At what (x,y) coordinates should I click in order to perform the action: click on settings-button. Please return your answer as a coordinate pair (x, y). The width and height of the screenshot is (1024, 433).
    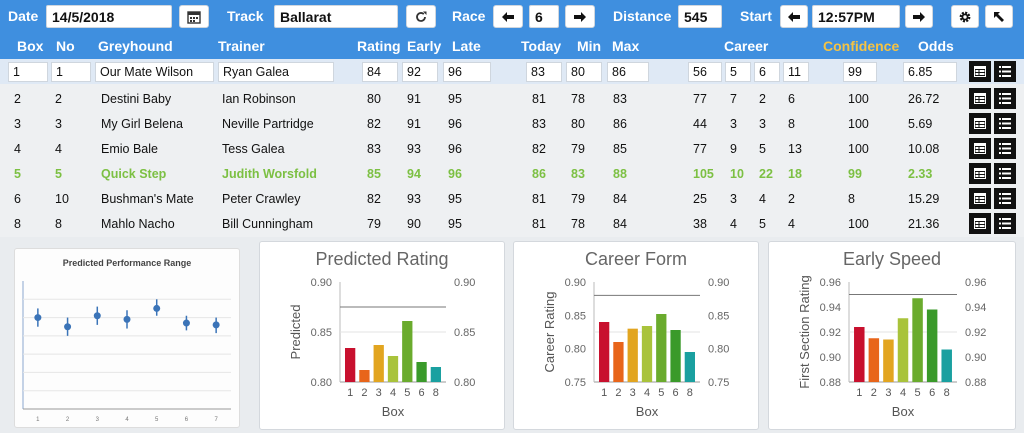
    Looking at the image, I should click on (965, 16).